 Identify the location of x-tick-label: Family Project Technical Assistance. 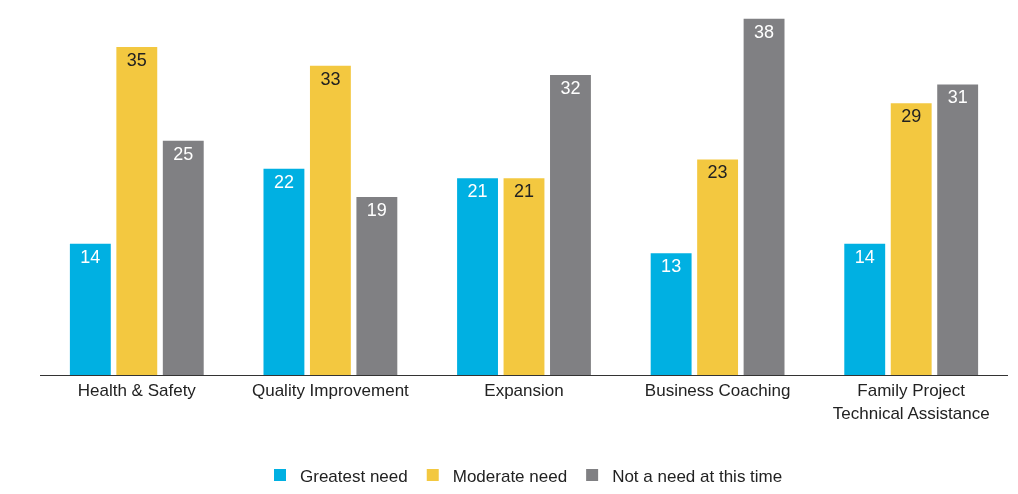
(911, 402).